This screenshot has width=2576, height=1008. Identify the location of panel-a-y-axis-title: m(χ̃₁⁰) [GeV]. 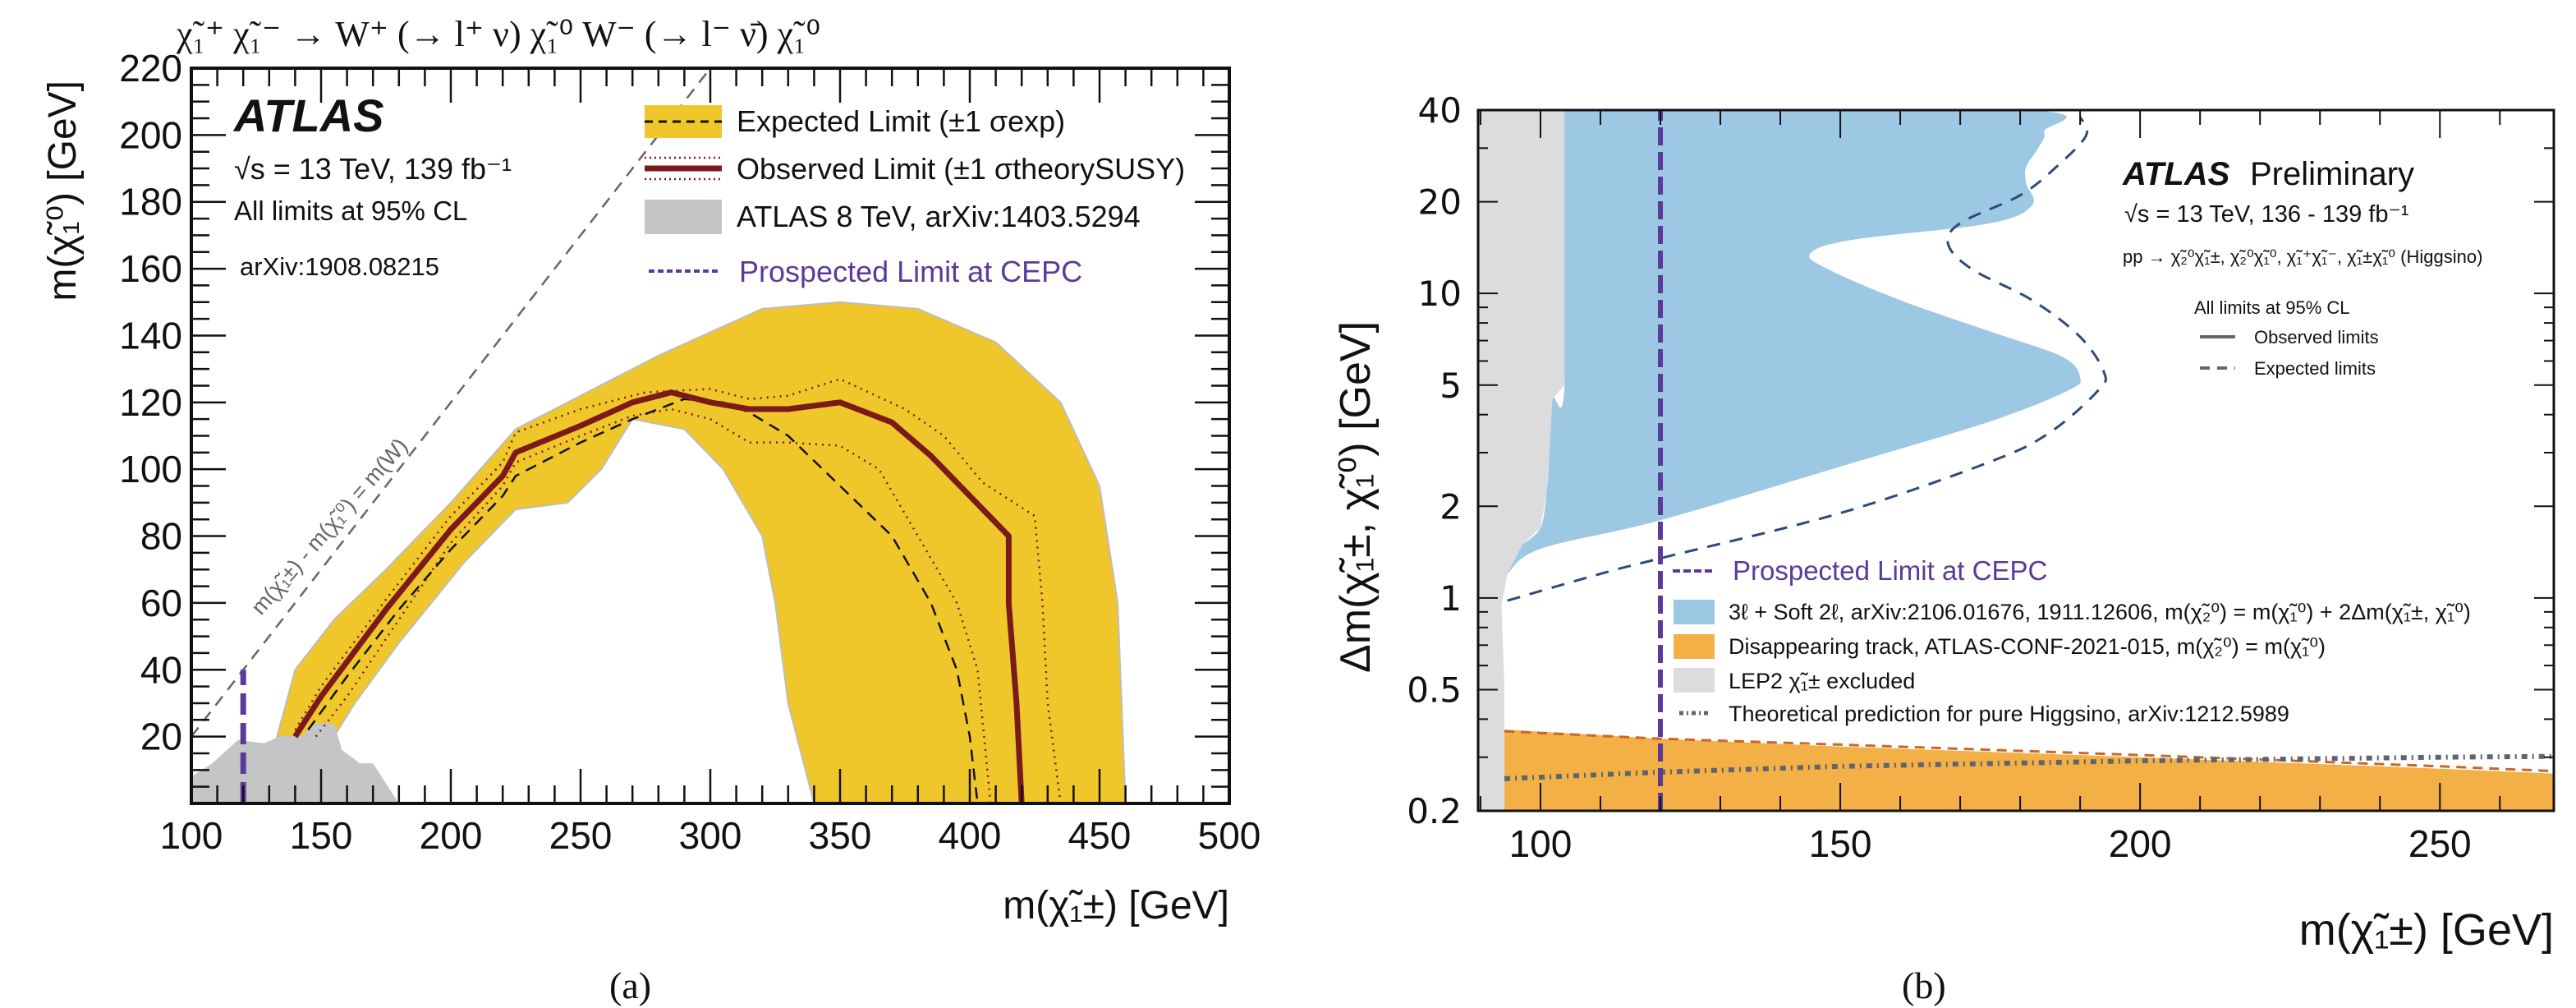
(63, 191).